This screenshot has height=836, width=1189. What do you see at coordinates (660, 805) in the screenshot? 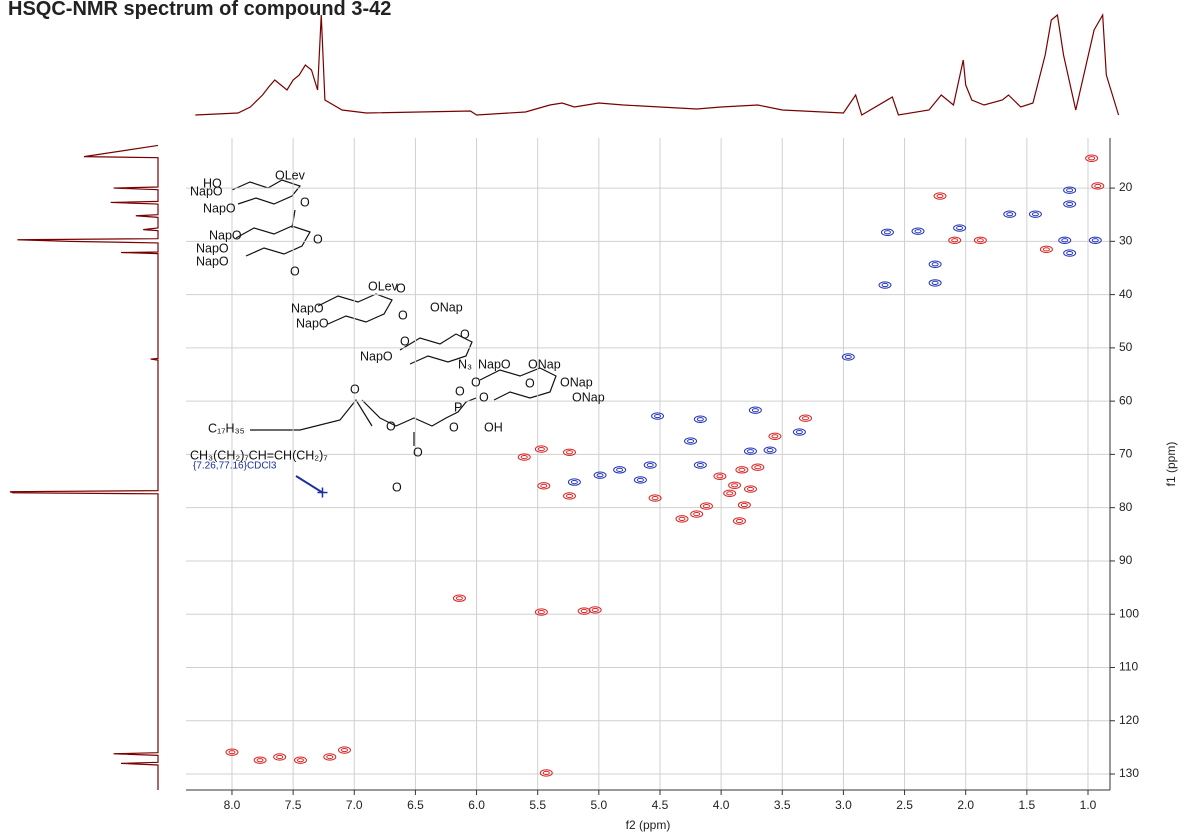
I see `x-tick-label: 4.5` at bounding box center [660, 805].